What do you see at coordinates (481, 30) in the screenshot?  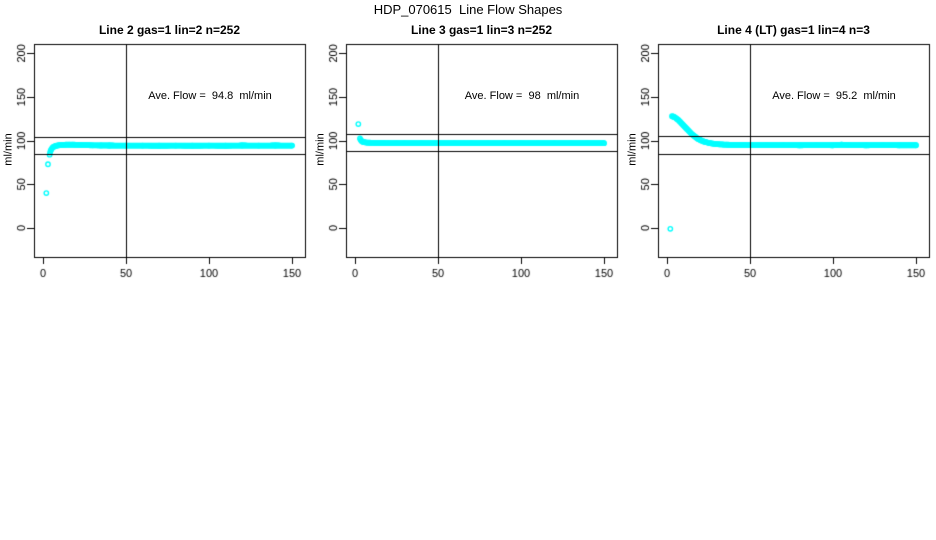 I see `panel-line3-title: Line 3 gas=1 lin=3 n=252` at bounding box center [481, 30].